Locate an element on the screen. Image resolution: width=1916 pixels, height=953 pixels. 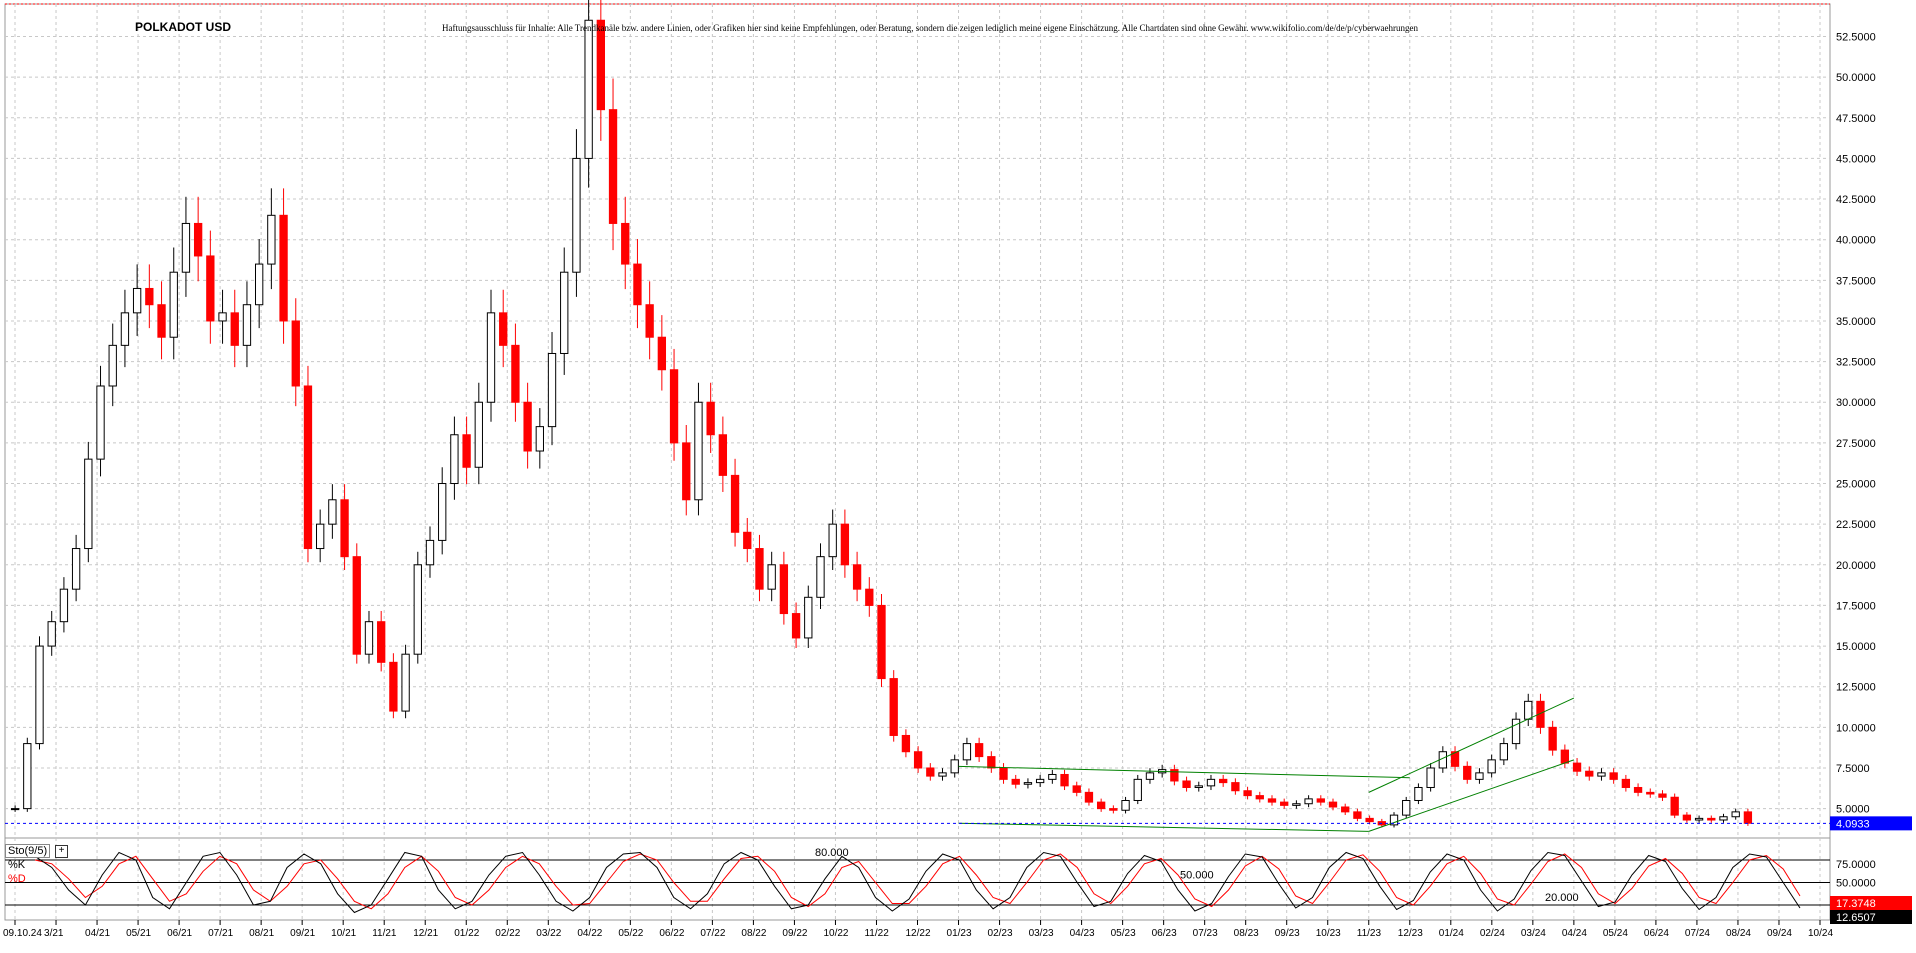
d-legend-label: %D is located at coordinates (17, 879).